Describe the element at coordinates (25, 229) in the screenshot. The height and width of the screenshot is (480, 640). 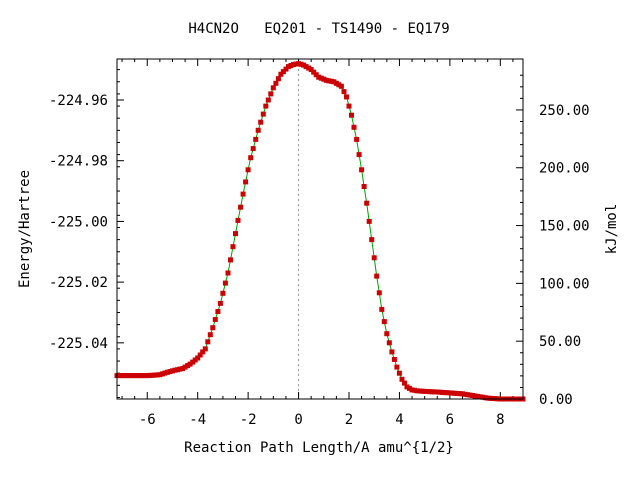
I see `y-axis-label: Energy/Hartree` at that location.